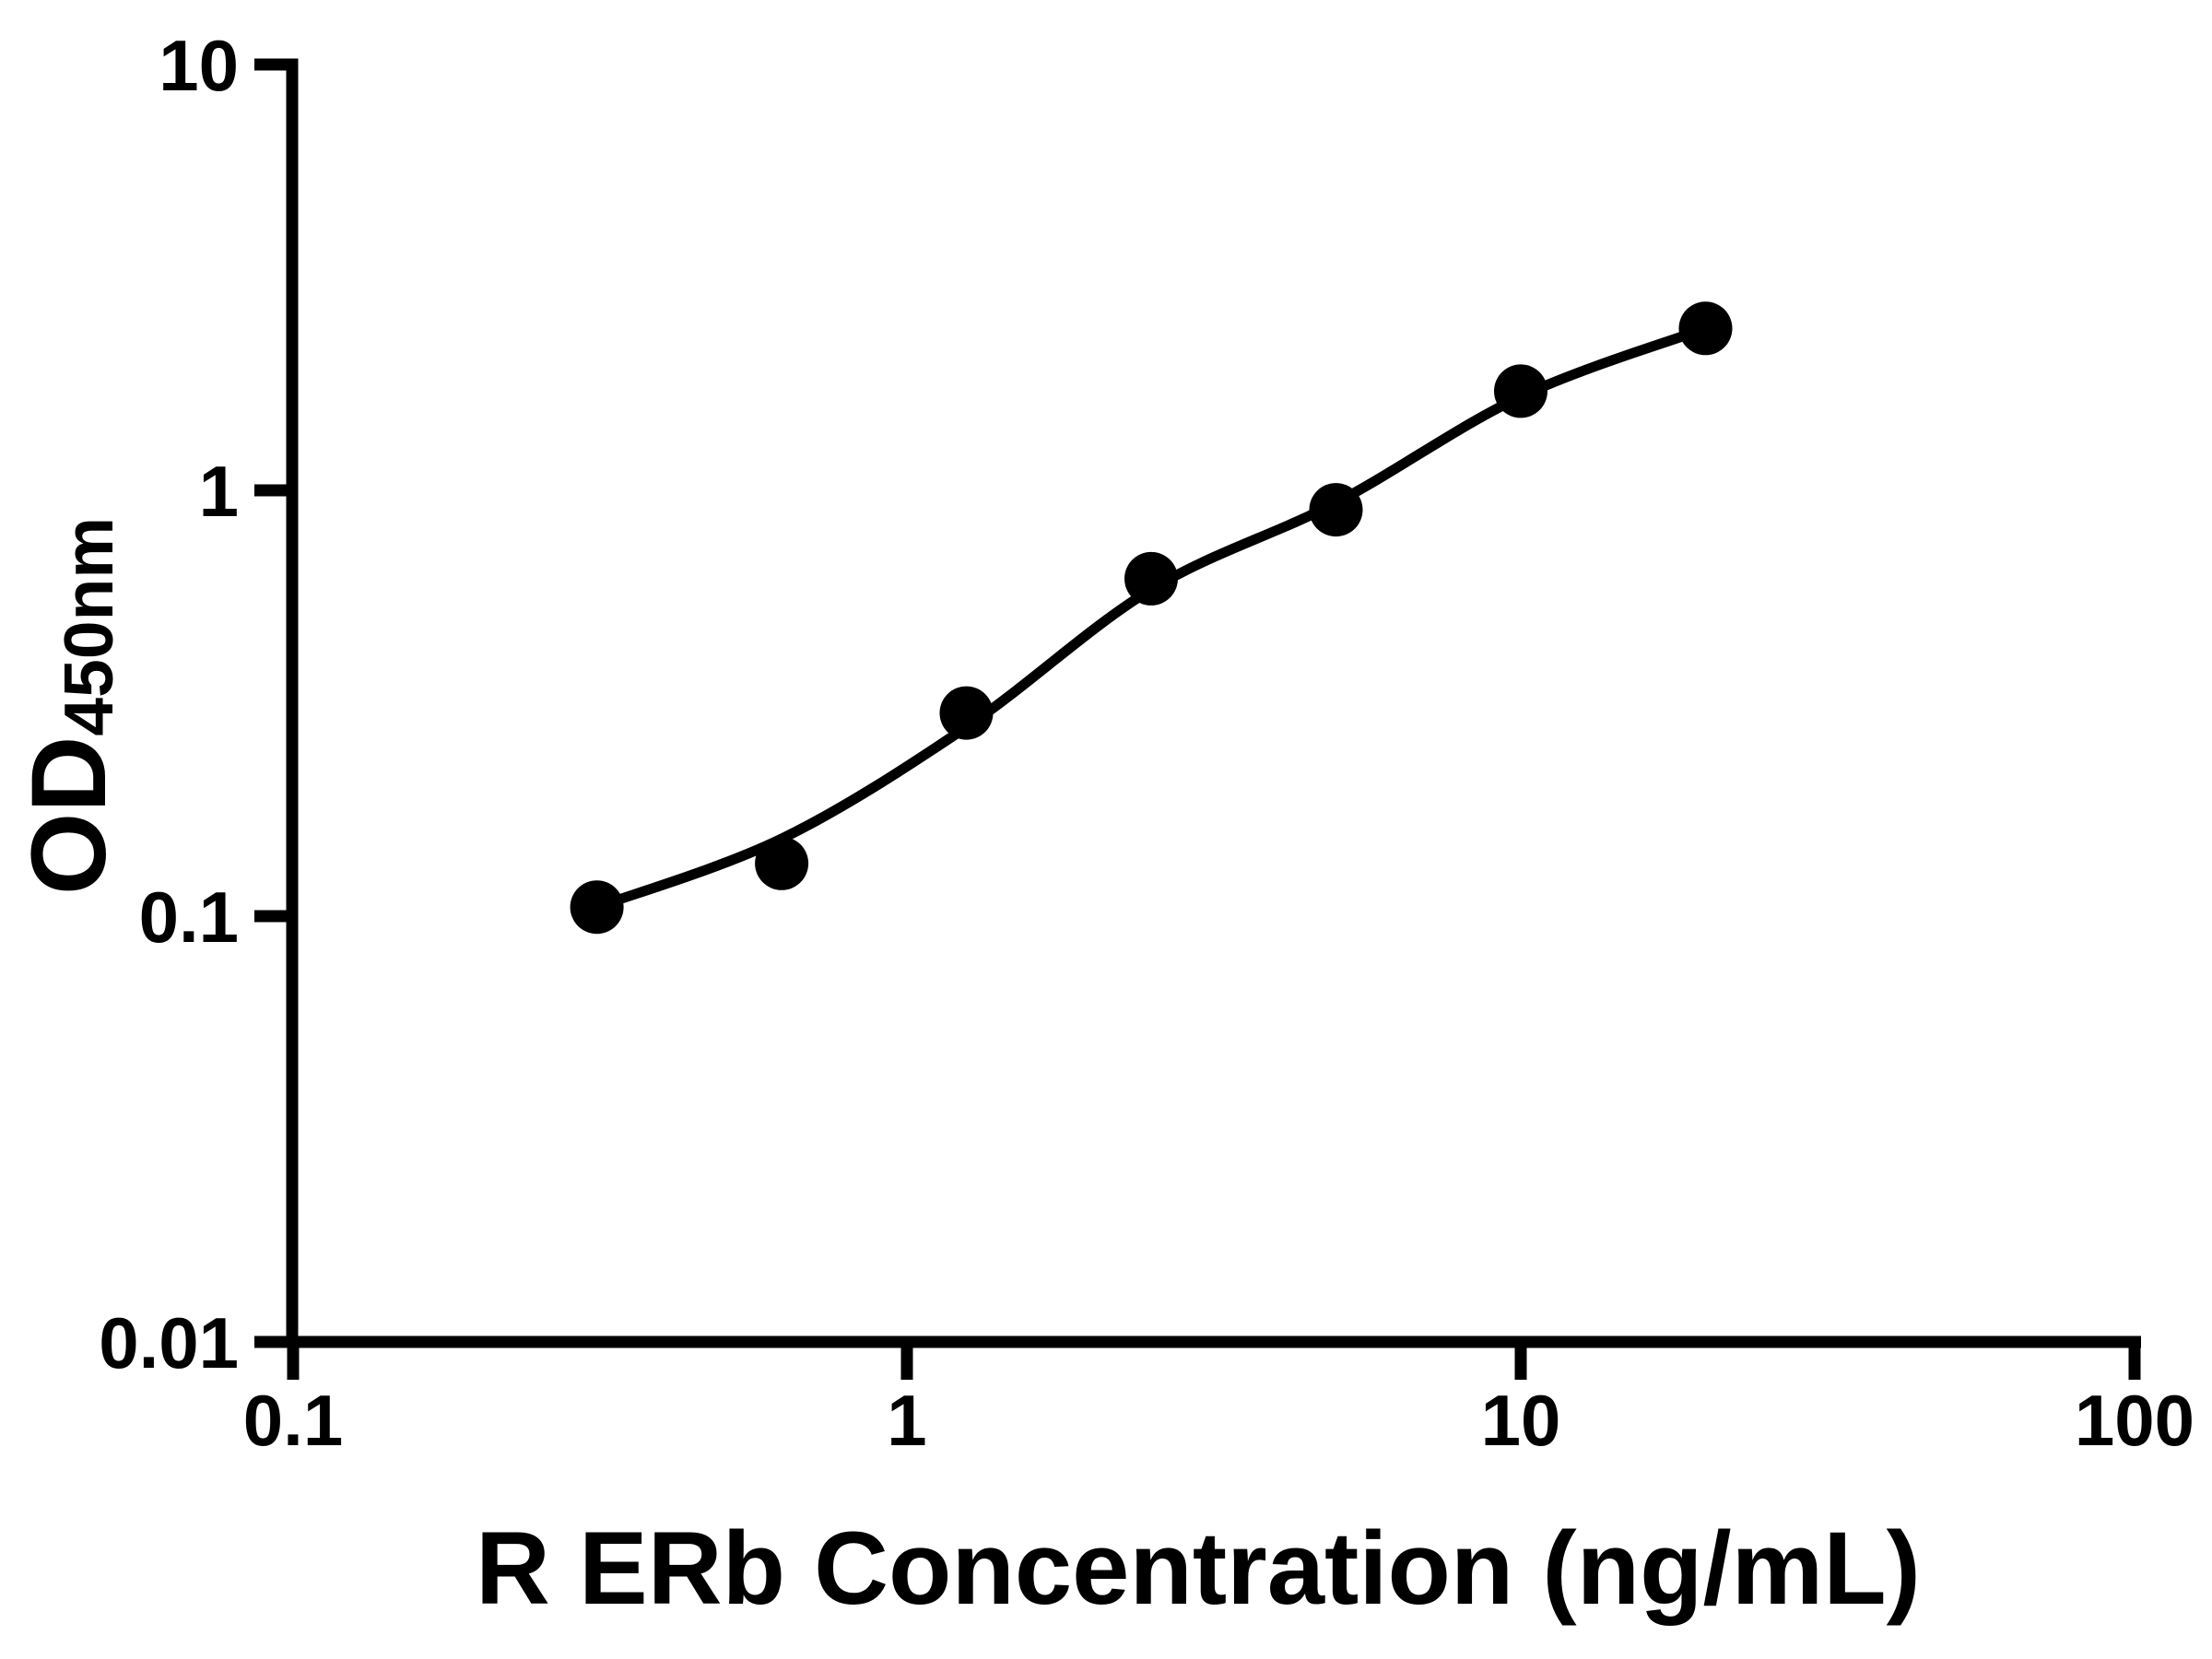 This screenshot has width=2212, height=1659. Describe the element at coordinates (906, 1420) in the screenshot. I see `x-tick-label: 1` at that location.